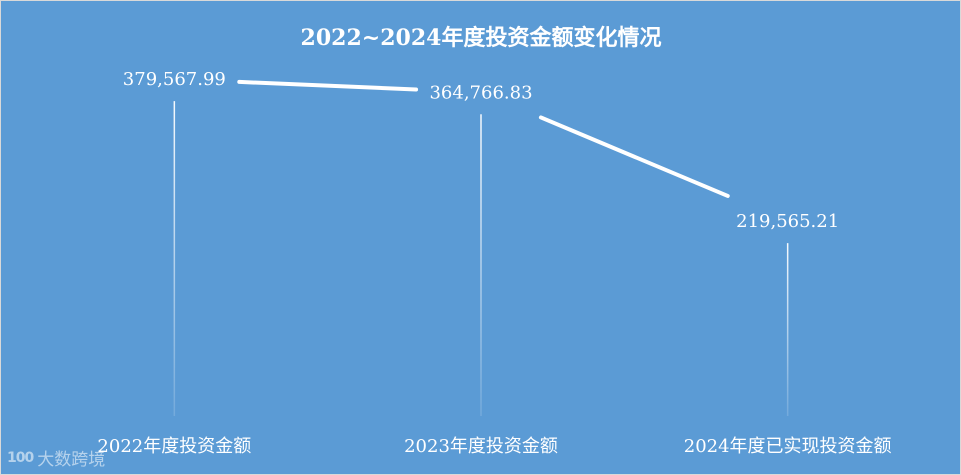  I want to click on watermark: 100 大数跨境, so click(56, 458).